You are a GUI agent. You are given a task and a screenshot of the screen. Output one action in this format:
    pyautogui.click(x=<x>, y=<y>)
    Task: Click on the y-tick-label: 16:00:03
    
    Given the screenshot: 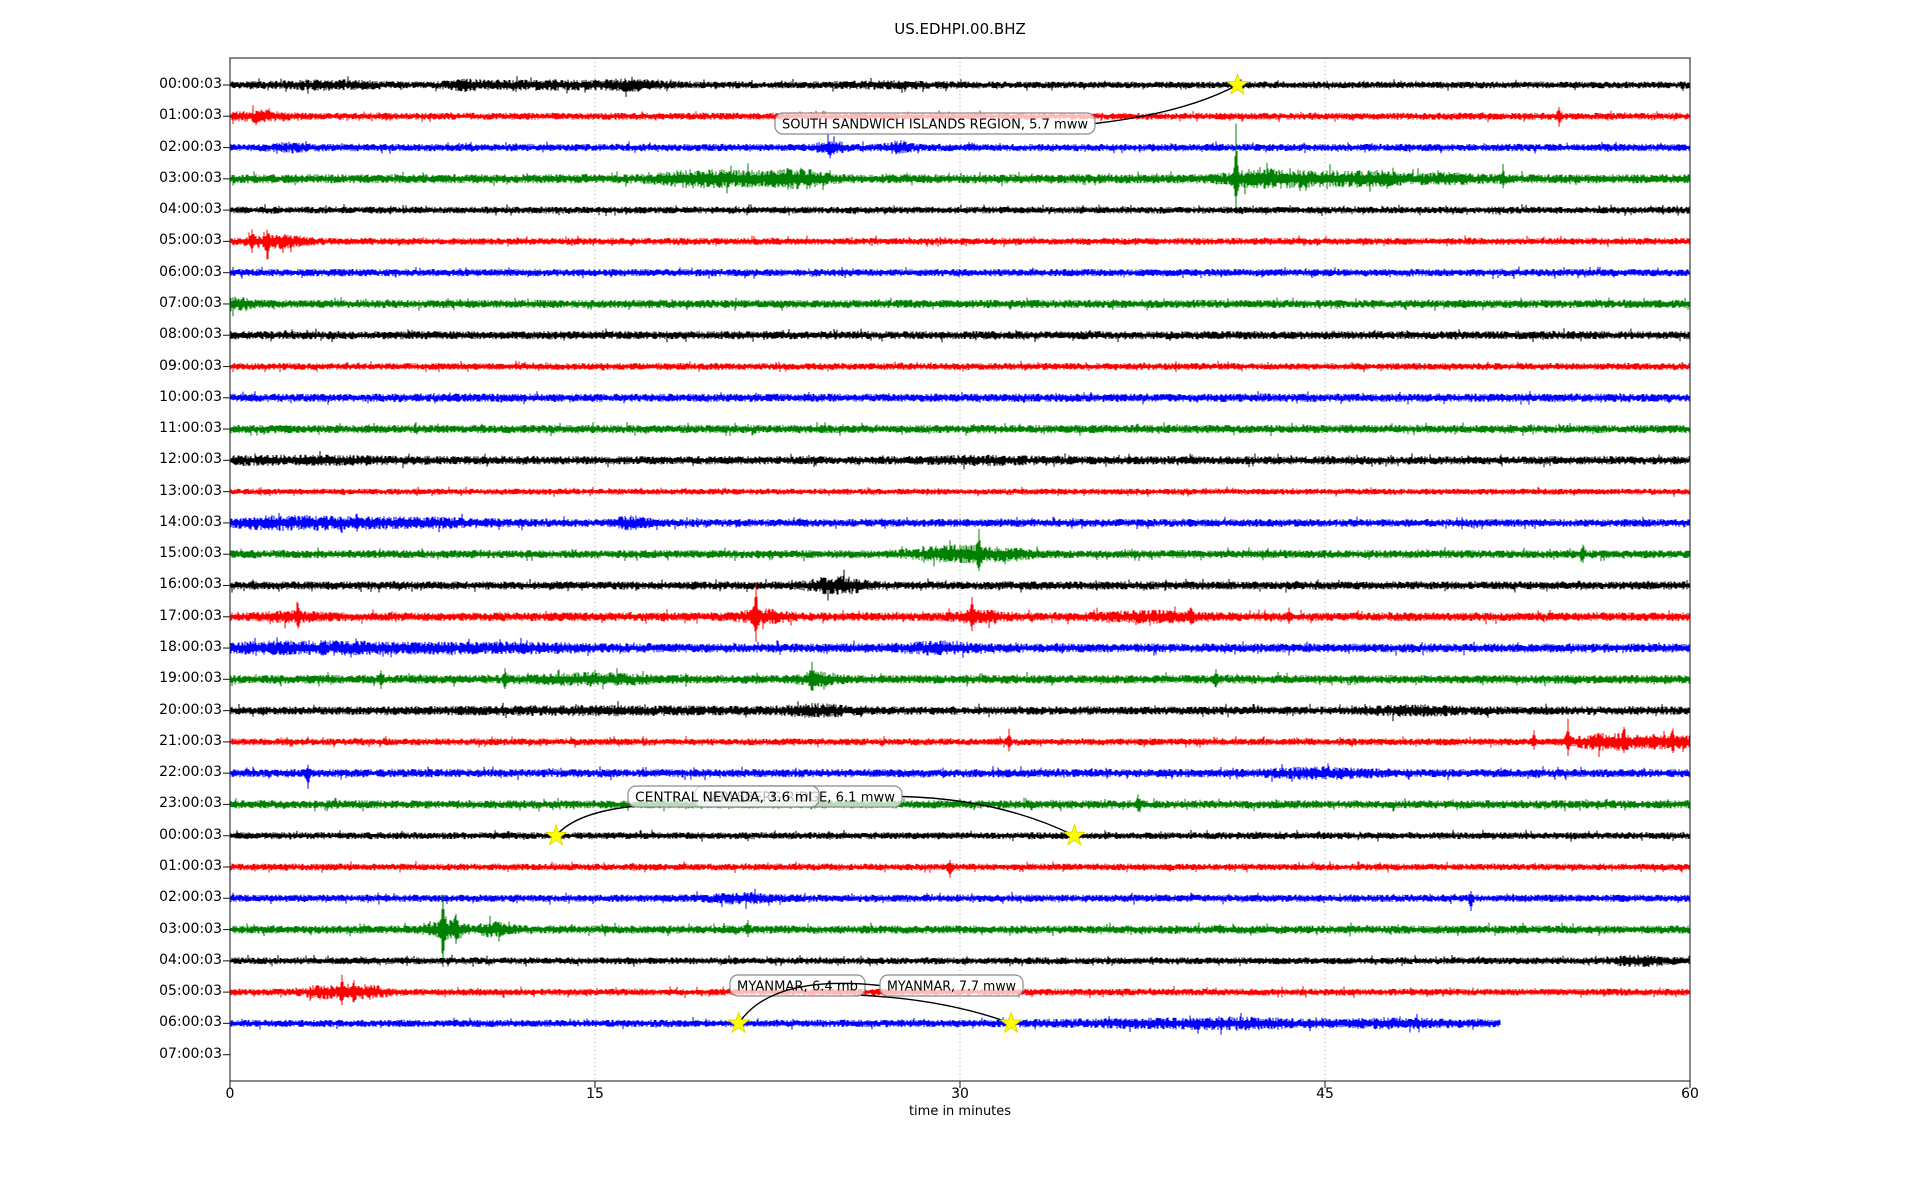 What is the action you would take?
    pyautogui.click(x=190, y=584)
    